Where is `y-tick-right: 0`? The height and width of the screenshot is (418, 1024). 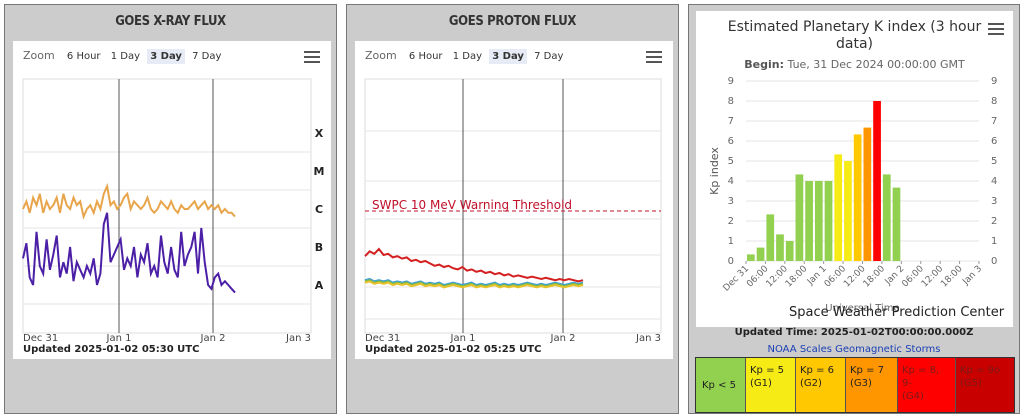
y-tick-right: 0 is located at coordinates (994, 261).